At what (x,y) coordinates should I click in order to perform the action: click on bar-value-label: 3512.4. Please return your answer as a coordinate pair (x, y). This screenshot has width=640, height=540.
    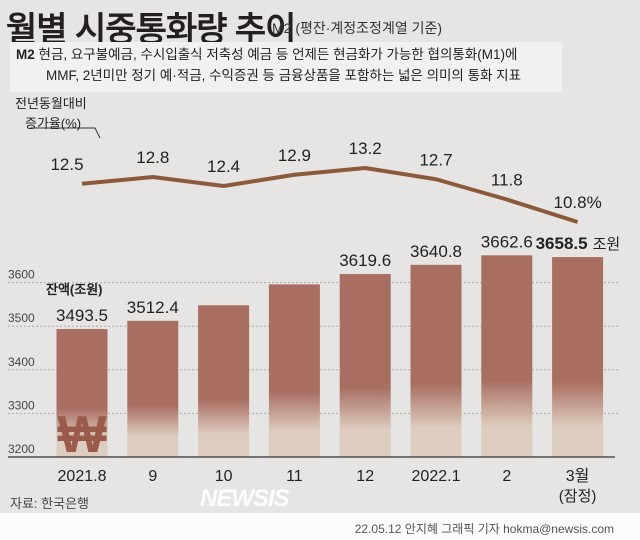
    Looking at the image, I should click on (153, 307).